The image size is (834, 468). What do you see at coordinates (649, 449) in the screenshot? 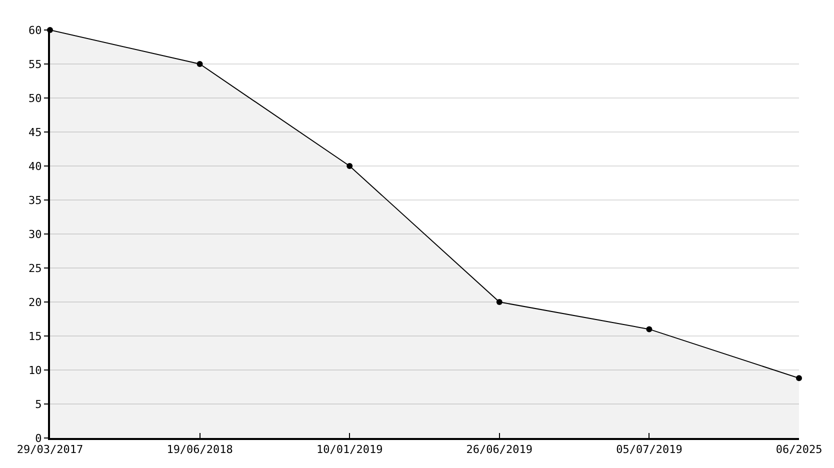
I see `x-tick-label: 05/07/2019` at bounding box center [649, 449].